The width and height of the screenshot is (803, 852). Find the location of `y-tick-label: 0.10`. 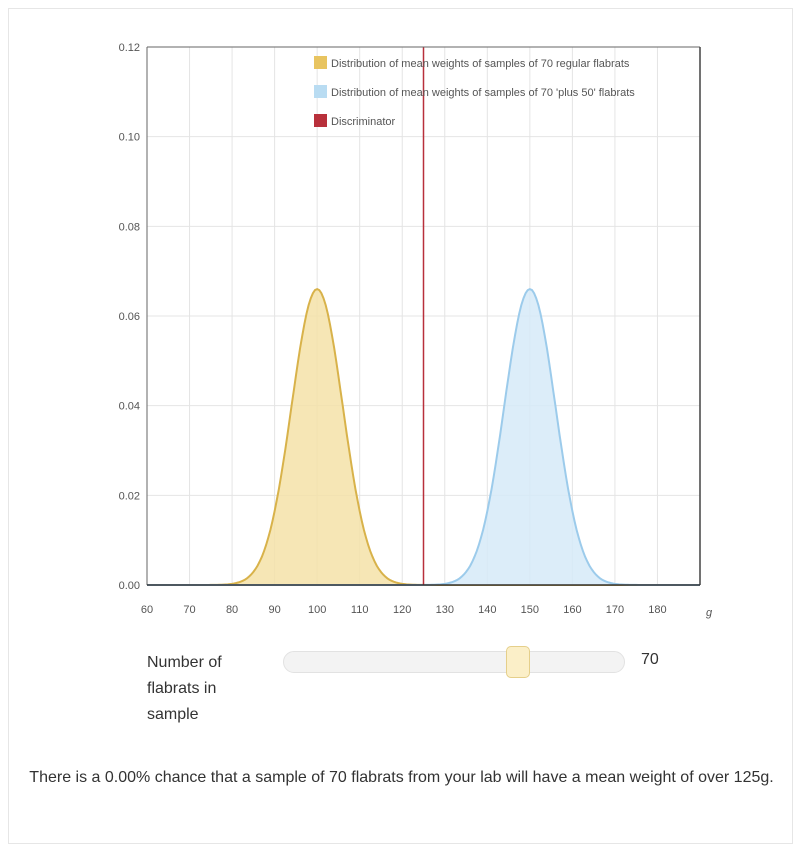

y-tick-label: 0.10 is located at coordinates (129, 138).